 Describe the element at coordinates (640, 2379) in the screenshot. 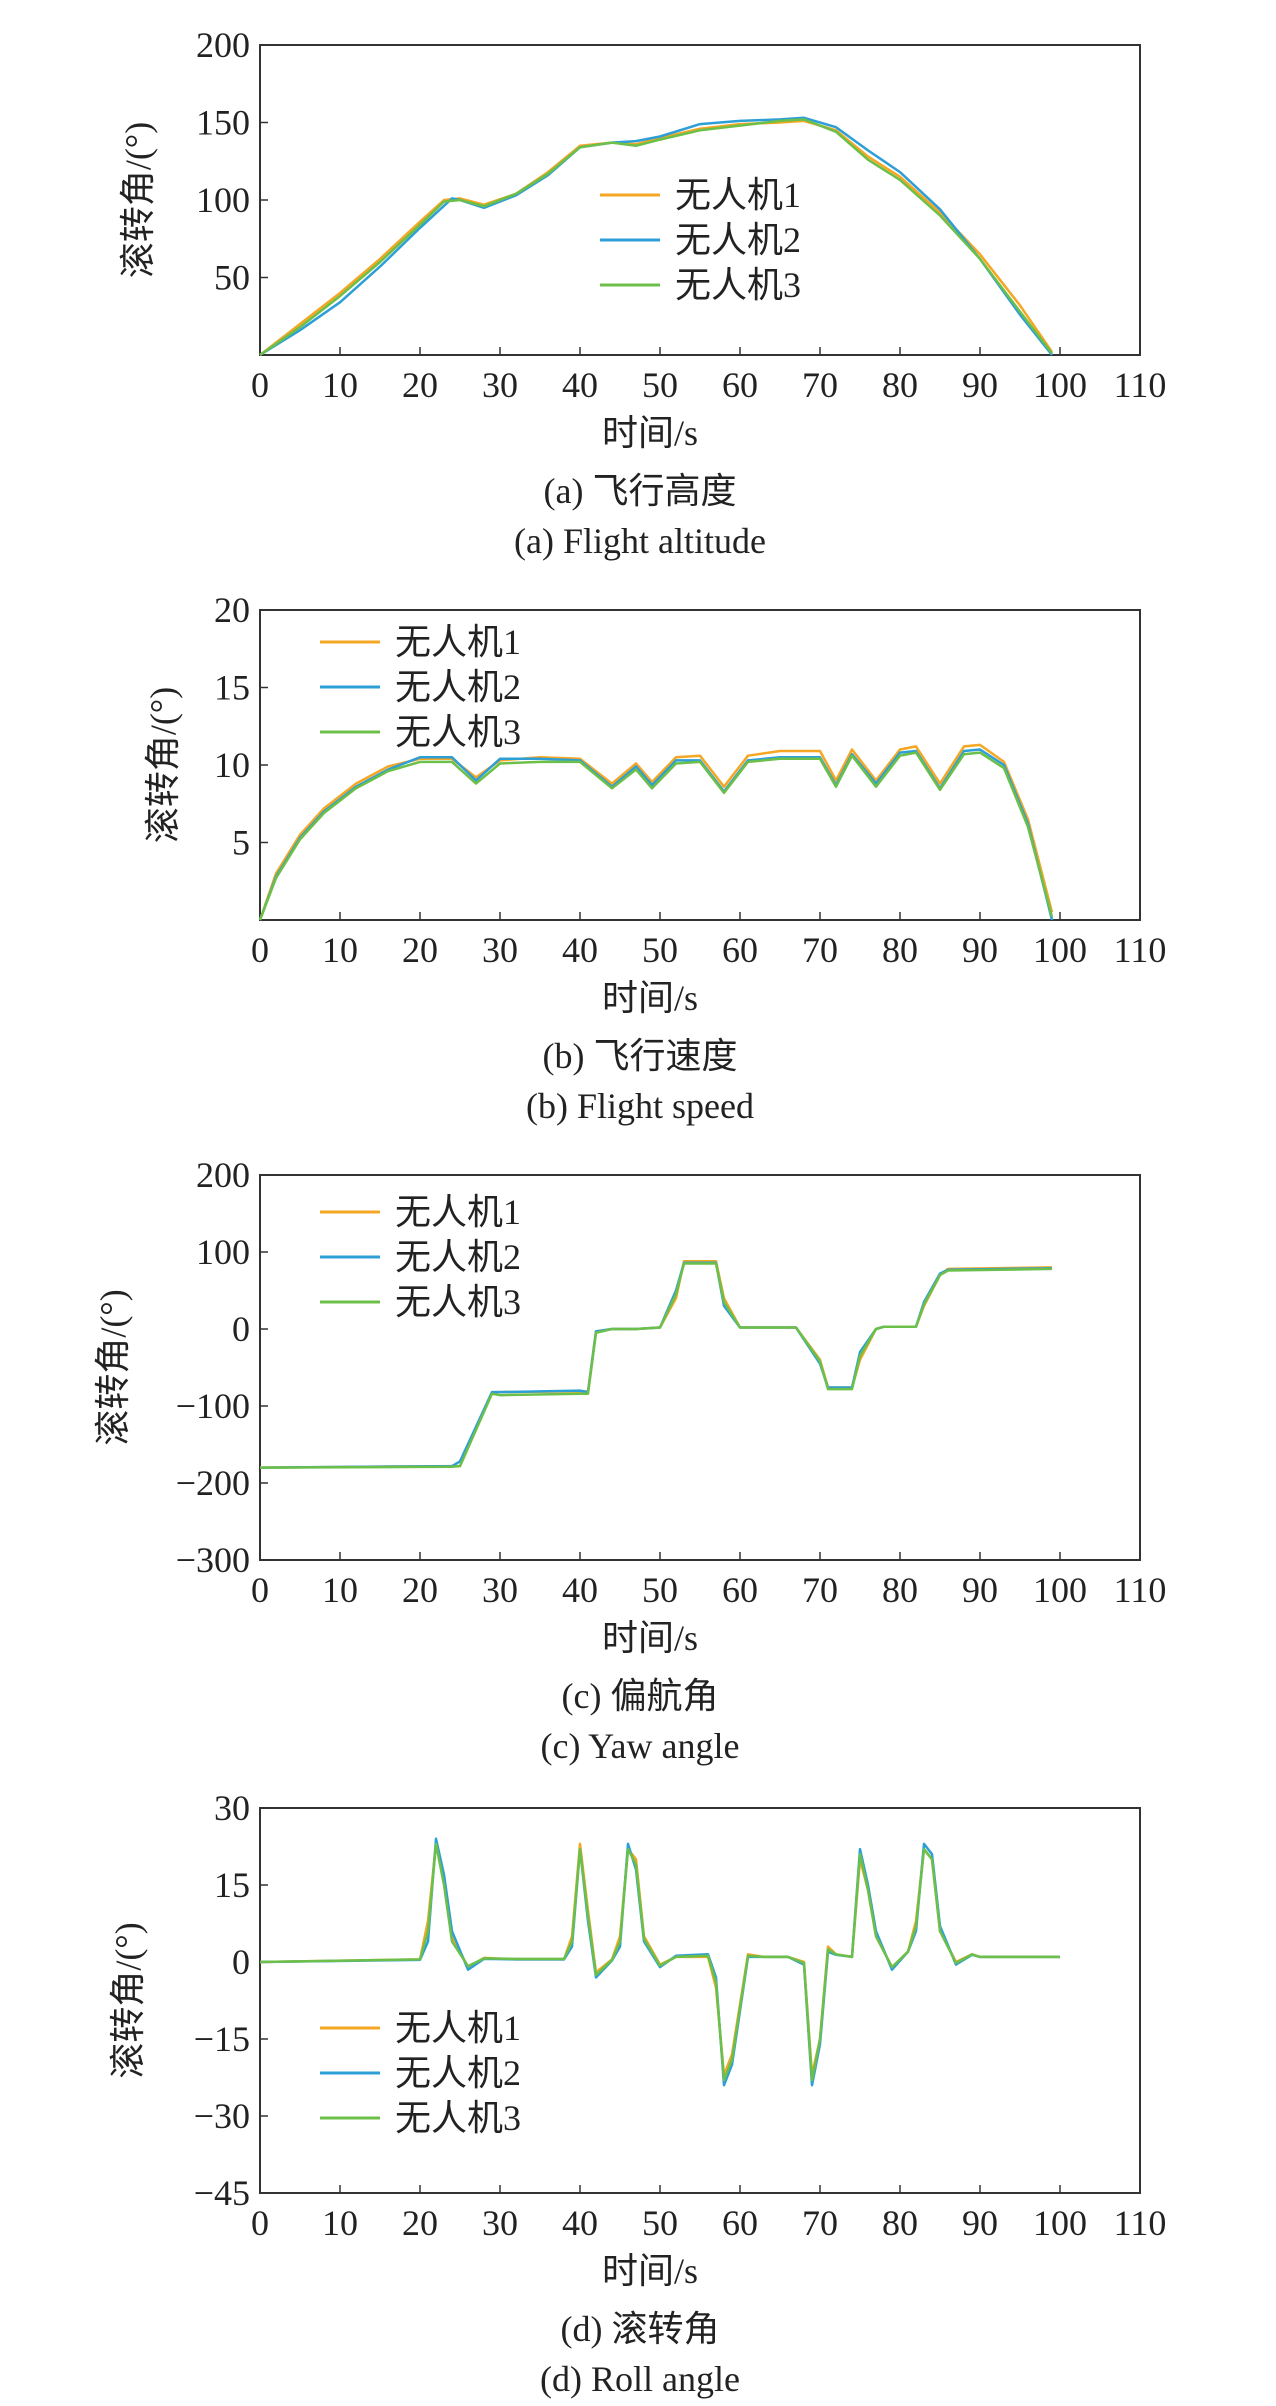

I see `caption-en: (d) Roll angle` at that location.